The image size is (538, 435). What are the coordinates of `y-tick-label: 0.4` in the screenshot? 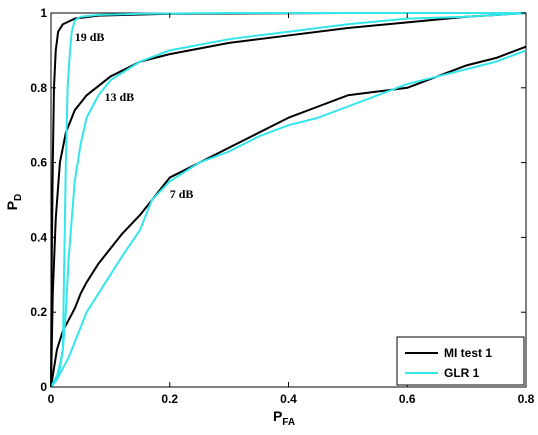 It's located at (38, 237).